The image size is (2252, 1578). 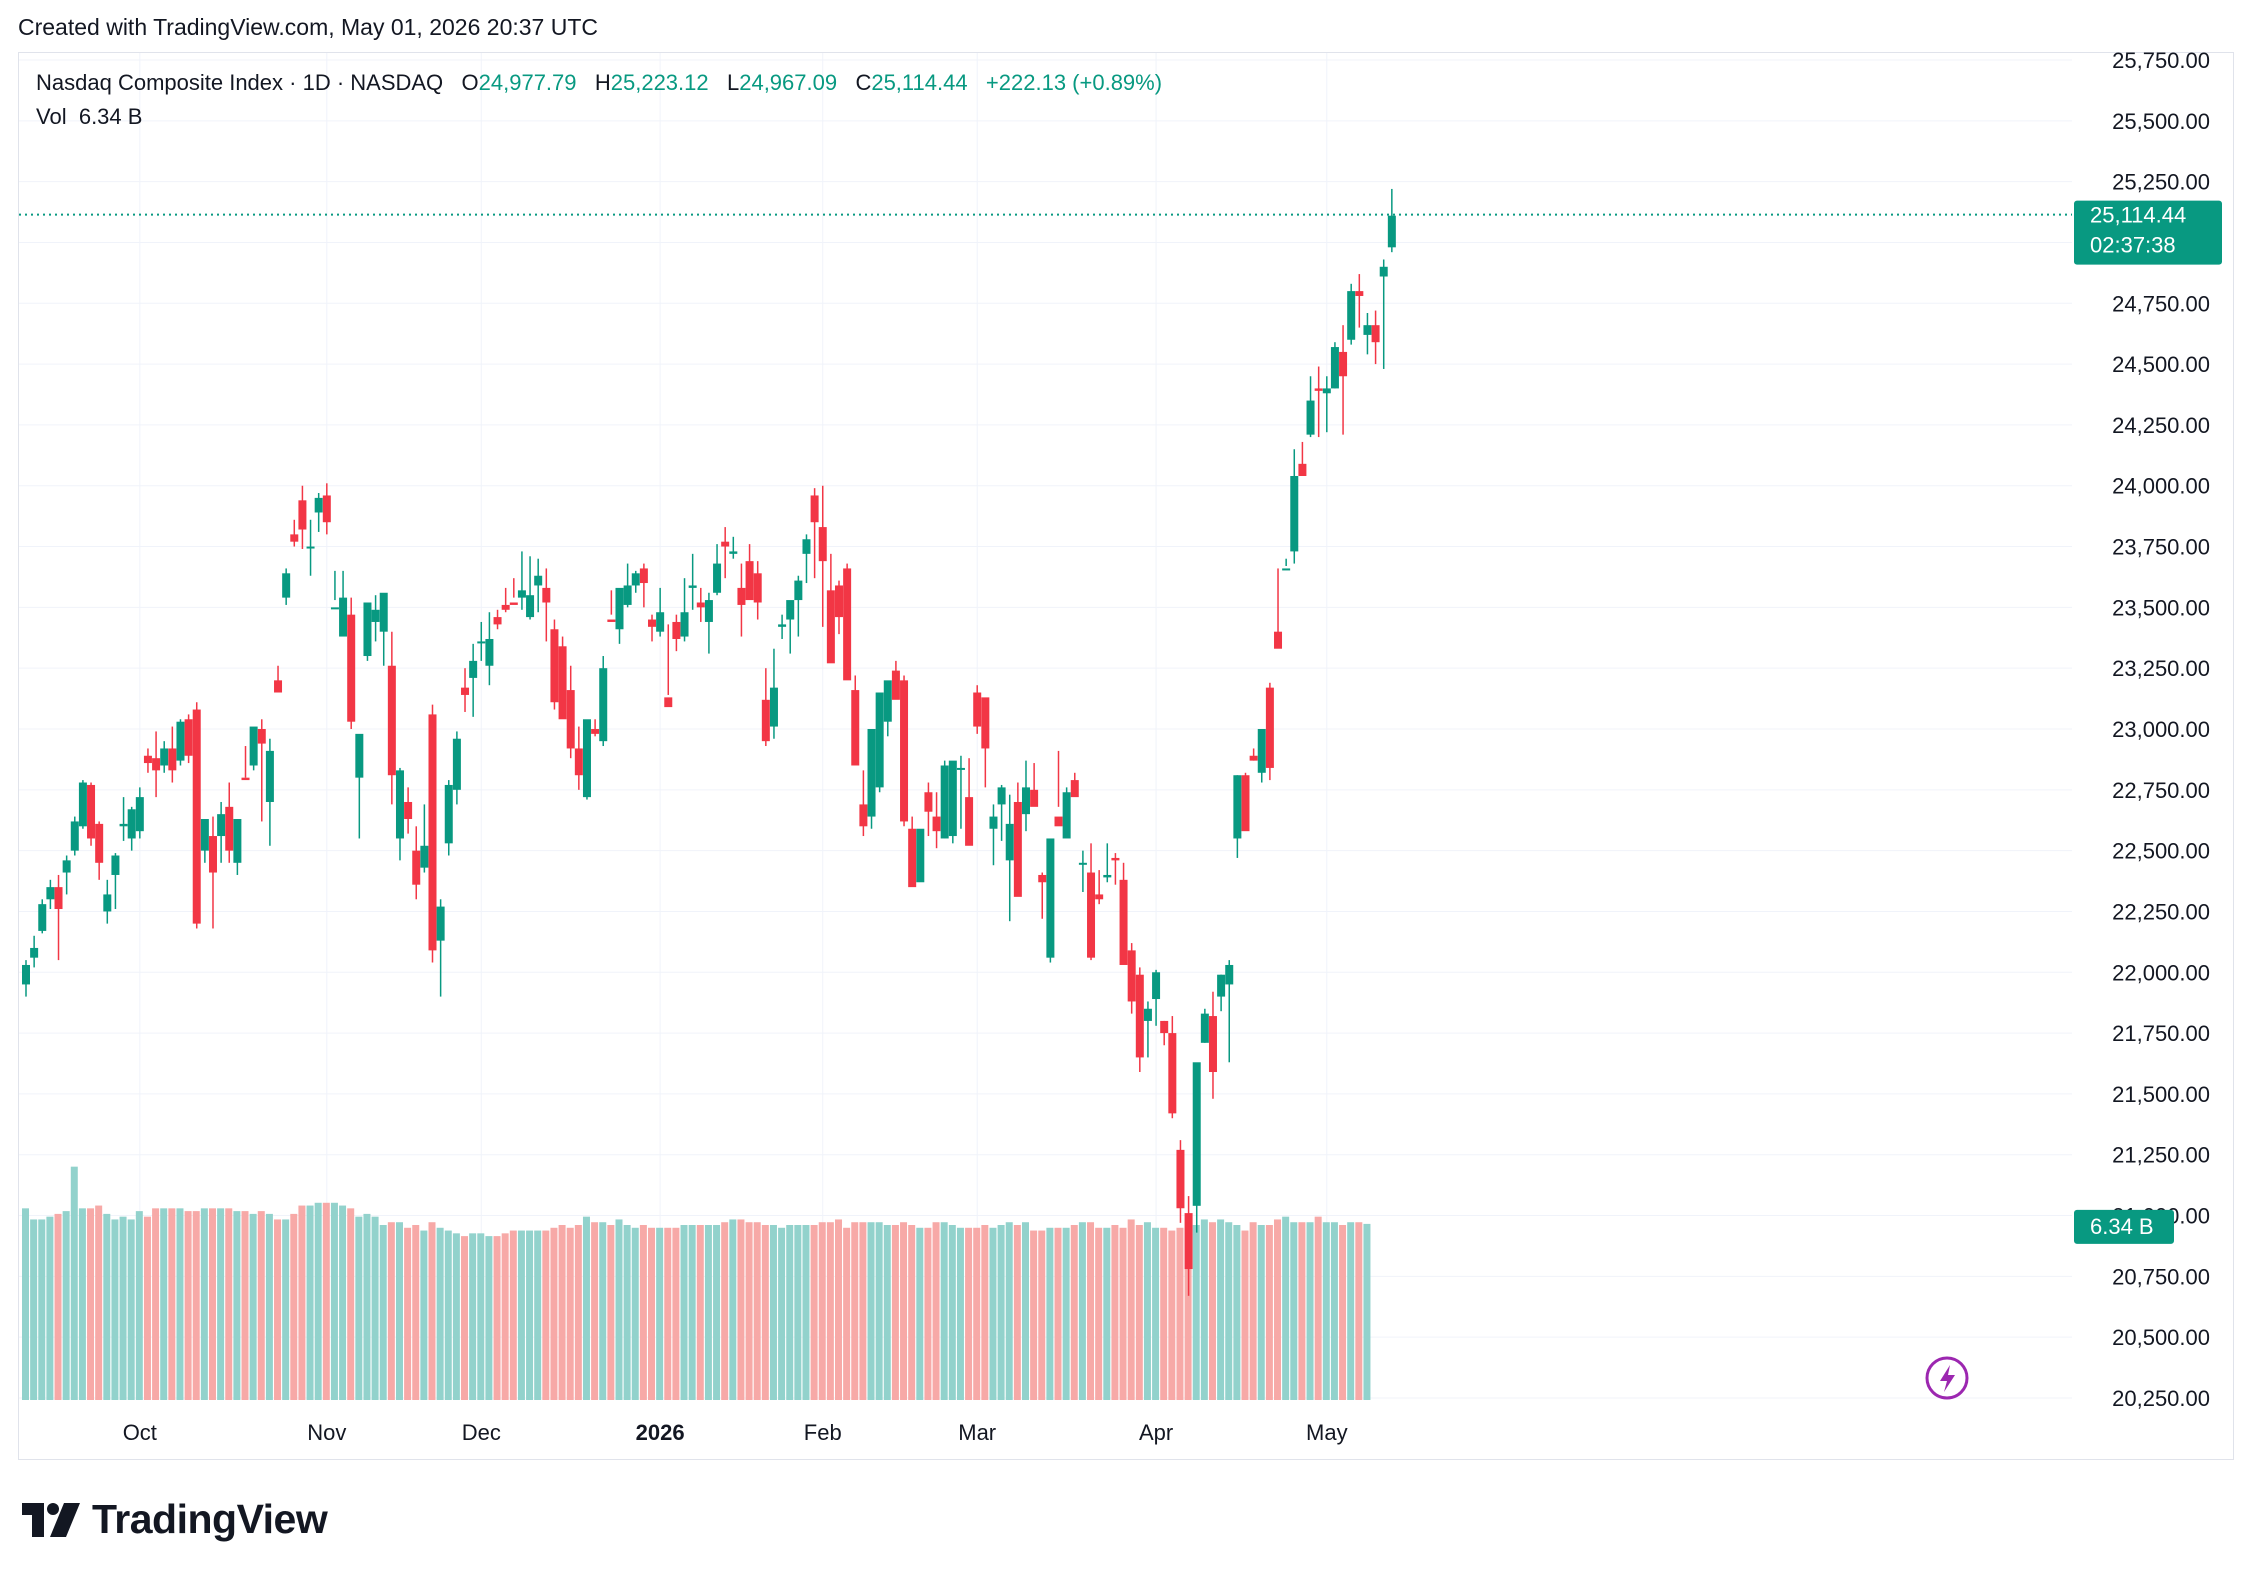 I want to click on y-tick-label: 23,250.00, so click(x=2161, y=668).